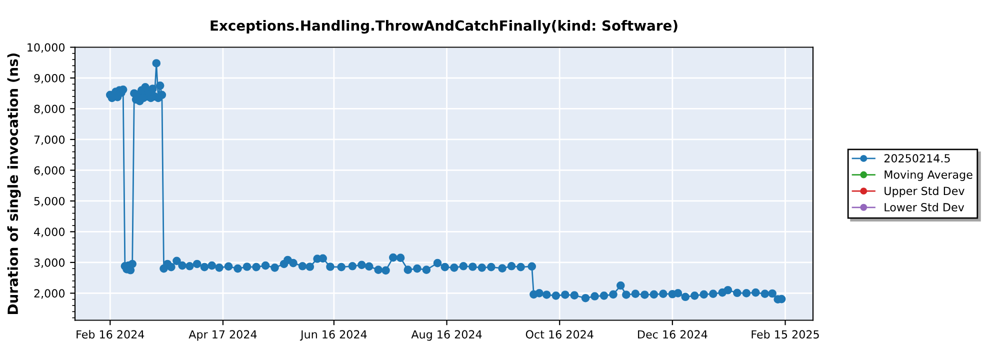 The height and width of the screenshot is (350, 1000). Describe the element at coordinates (222, 335) in the screenshot. I see `x-tick-label: Apr 17 2024` at that location.